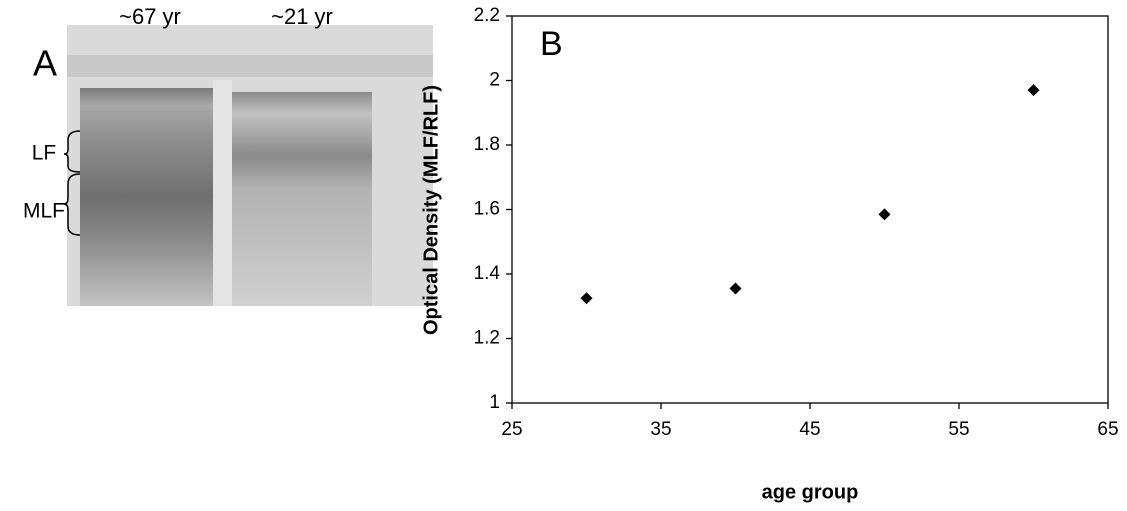 This screenshot has width=1127, height=511. Describe the element at coordinates (958, 429) in the screenshot. I see `x-tick-label: 55` at that location.